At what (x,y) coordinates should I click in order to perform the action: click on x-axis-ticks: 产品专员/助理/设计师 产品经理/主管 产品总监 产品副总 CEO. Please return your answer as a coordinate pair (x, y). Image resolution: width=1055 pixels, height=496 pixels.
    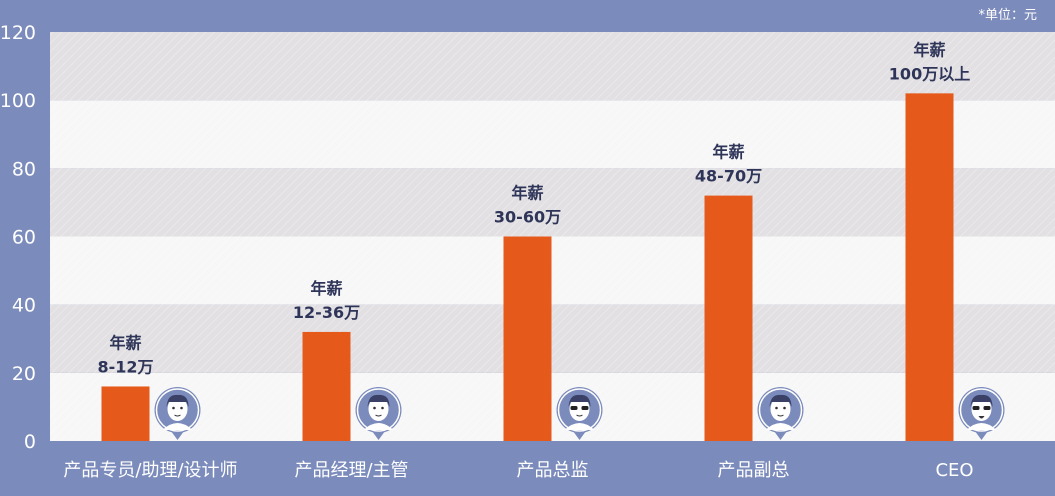
    Looking at the image, I should click on (518, 470).